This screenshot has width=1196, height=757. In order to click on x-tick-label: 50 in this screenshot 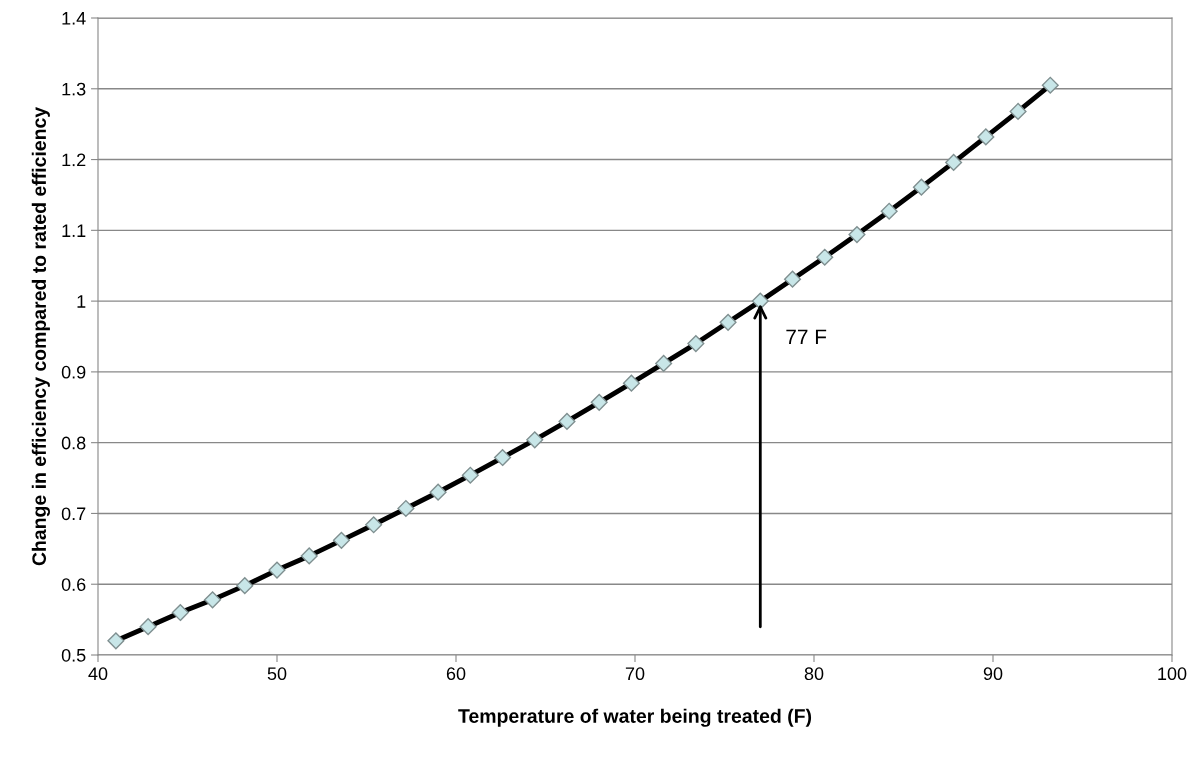, I will do `click(277, 674)`.